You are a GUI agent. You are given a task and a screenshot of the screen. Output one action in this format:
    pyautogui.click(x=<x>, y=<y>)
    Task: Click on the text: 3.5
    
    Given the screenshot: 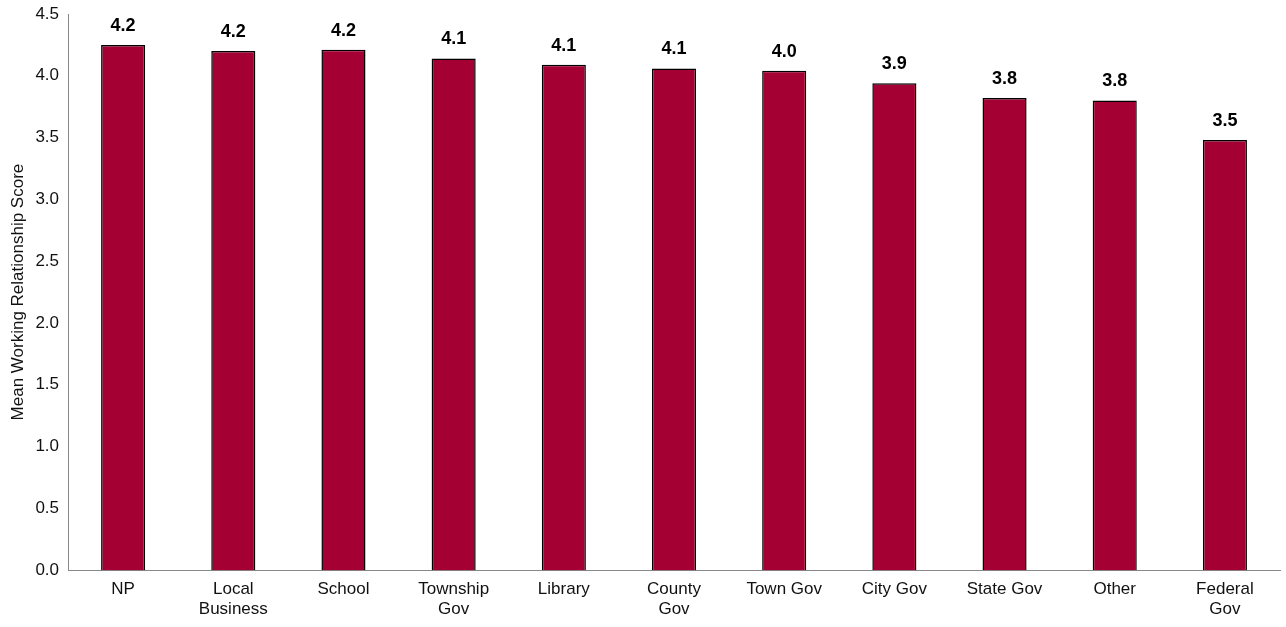 What is the action you would take?
    pyautogui.click(x=47, y=137)
    